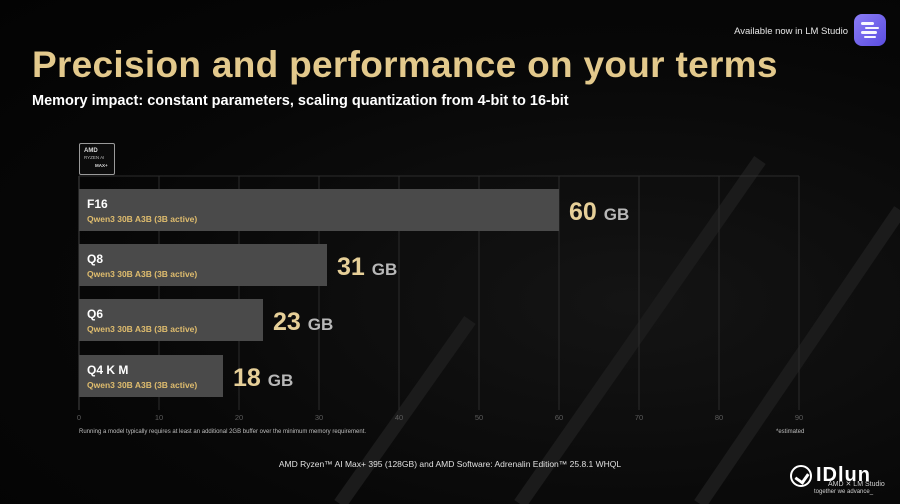 This screenshot has height=504, width=900. What do you see at coordinates (303, 322) in the screenshot?
I see `bar-value-label: 23 GB` at bounding box center [303, 322].